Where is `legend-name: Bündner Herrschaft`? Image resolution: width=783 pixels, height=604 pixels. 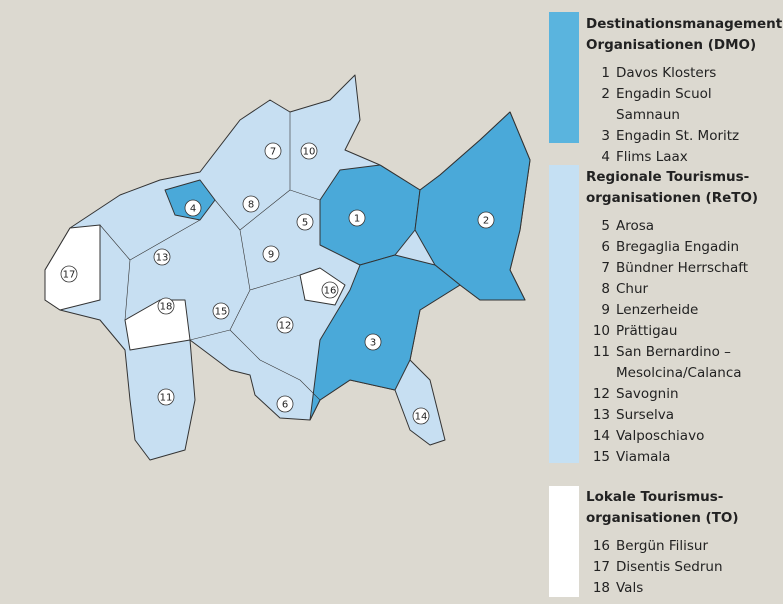 legend-name: Bündner Herrschaft is located at coordinates (682, 268).